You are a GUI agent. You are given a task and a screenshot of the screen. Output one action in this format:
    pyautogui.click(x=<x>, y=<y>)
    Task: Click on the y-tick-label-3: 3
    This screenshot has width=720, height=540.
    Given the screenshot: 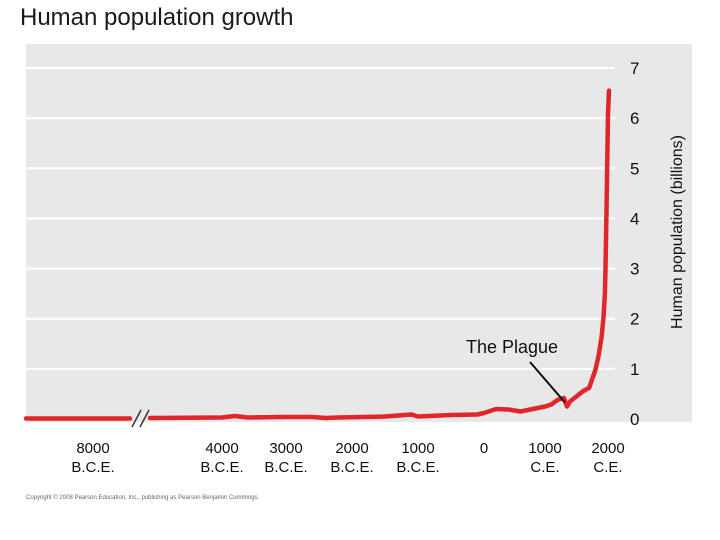 What is the action you would take?
    pyautogui.click(x=634, y=269)
    